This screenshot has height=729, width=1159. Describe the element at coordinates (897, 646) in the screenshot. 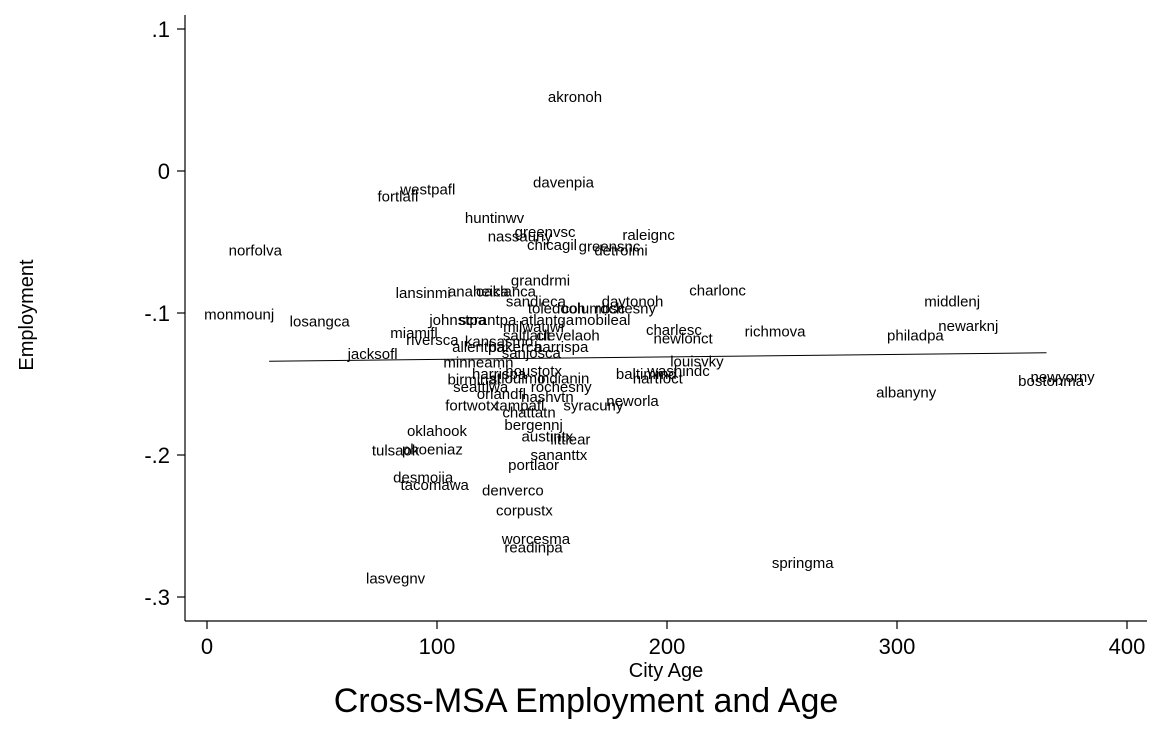

I see `x-tick-label: 300` at that location.